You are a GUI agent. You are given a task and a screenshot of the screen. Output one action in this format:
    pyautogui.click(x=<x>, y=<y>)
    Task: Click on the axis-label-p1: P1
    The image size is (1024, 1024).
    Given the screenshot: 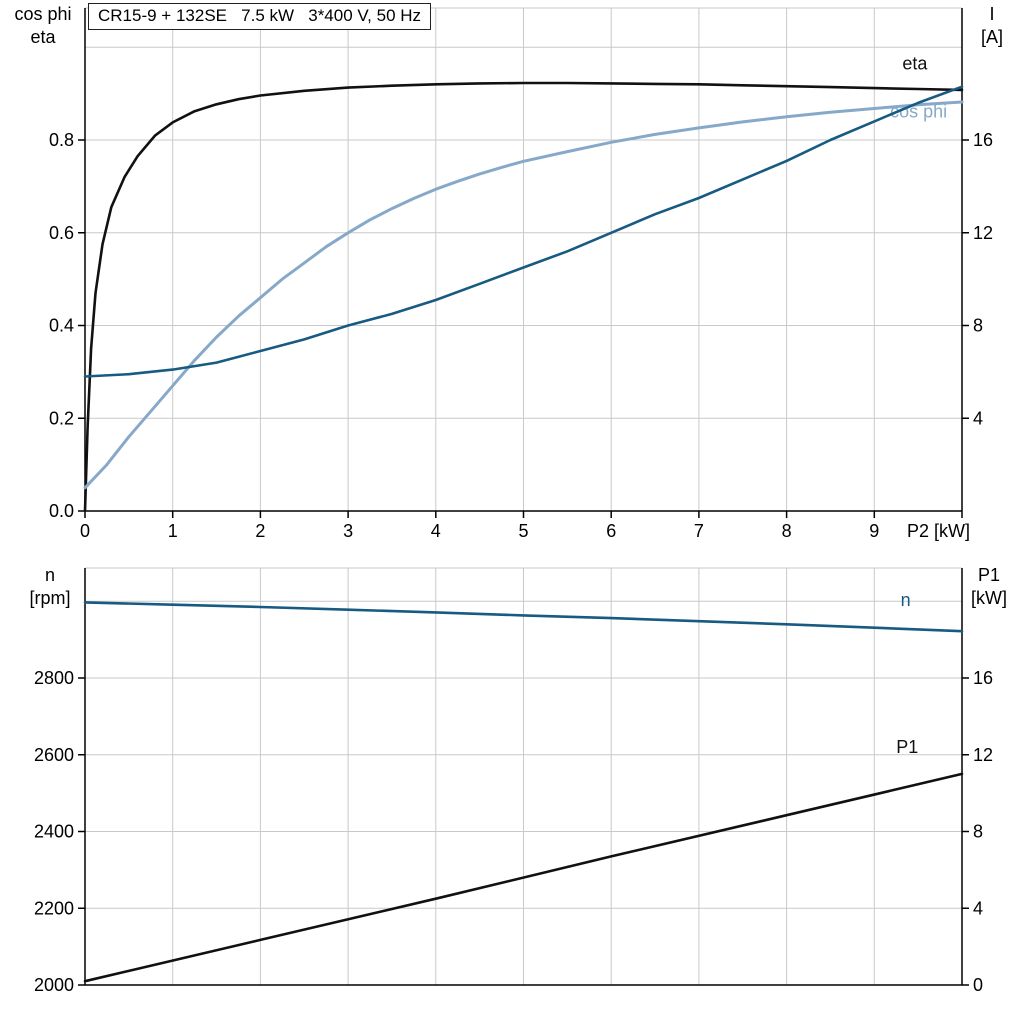 What is the action you would take?
    pyautogui.click(x=989, y=575)
    